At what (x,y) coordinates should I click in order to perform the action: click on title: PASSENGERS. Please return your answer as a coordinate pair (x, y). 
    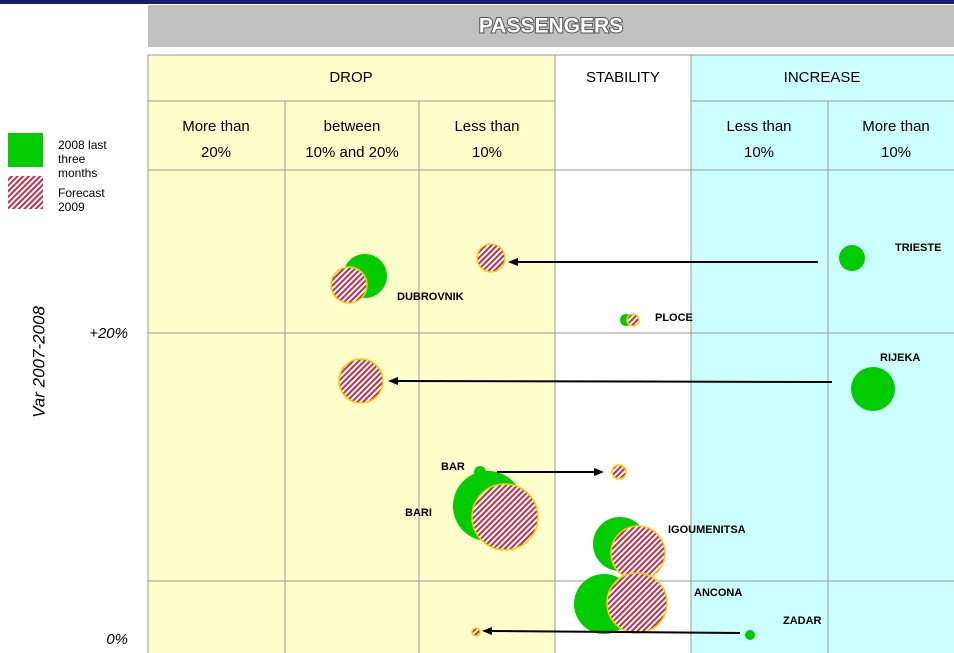
    Looking at the image, I should click on (551, 26).